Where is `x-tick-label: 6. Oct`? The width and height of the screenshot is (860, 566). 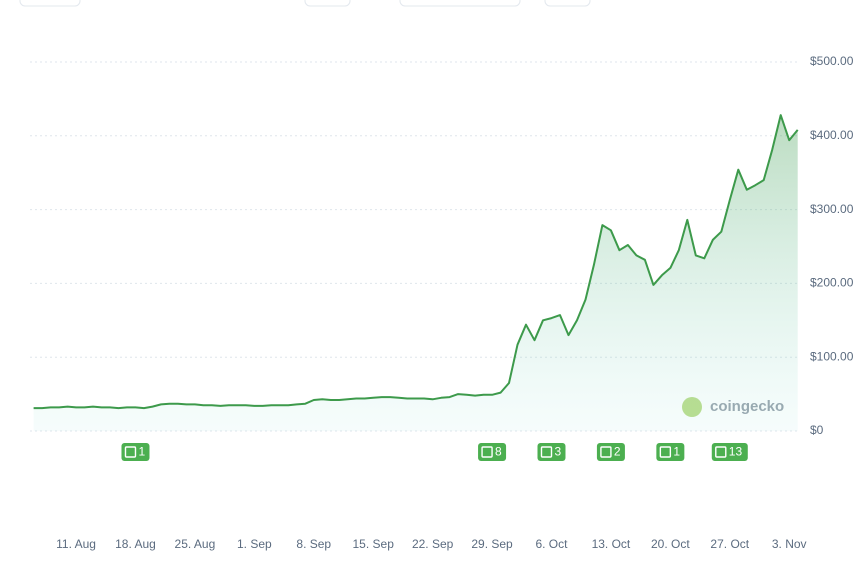 x-tick-label: 6. Oct is located at coordinates (551, 544).